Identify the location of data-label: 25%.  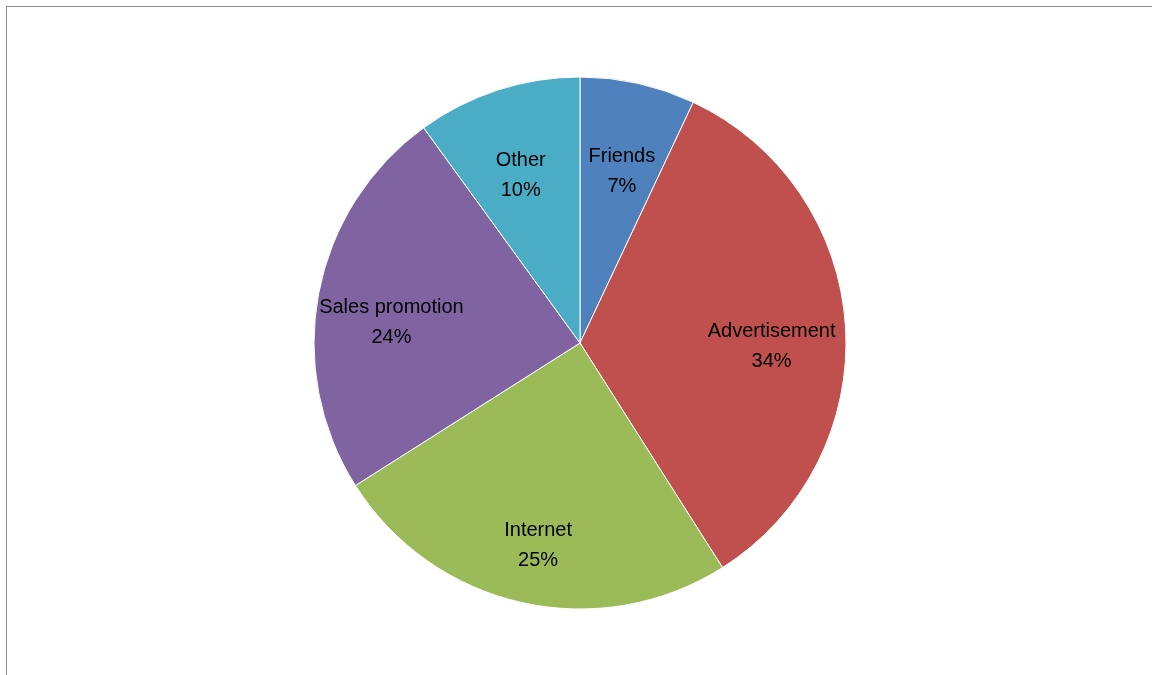
(538, 559).